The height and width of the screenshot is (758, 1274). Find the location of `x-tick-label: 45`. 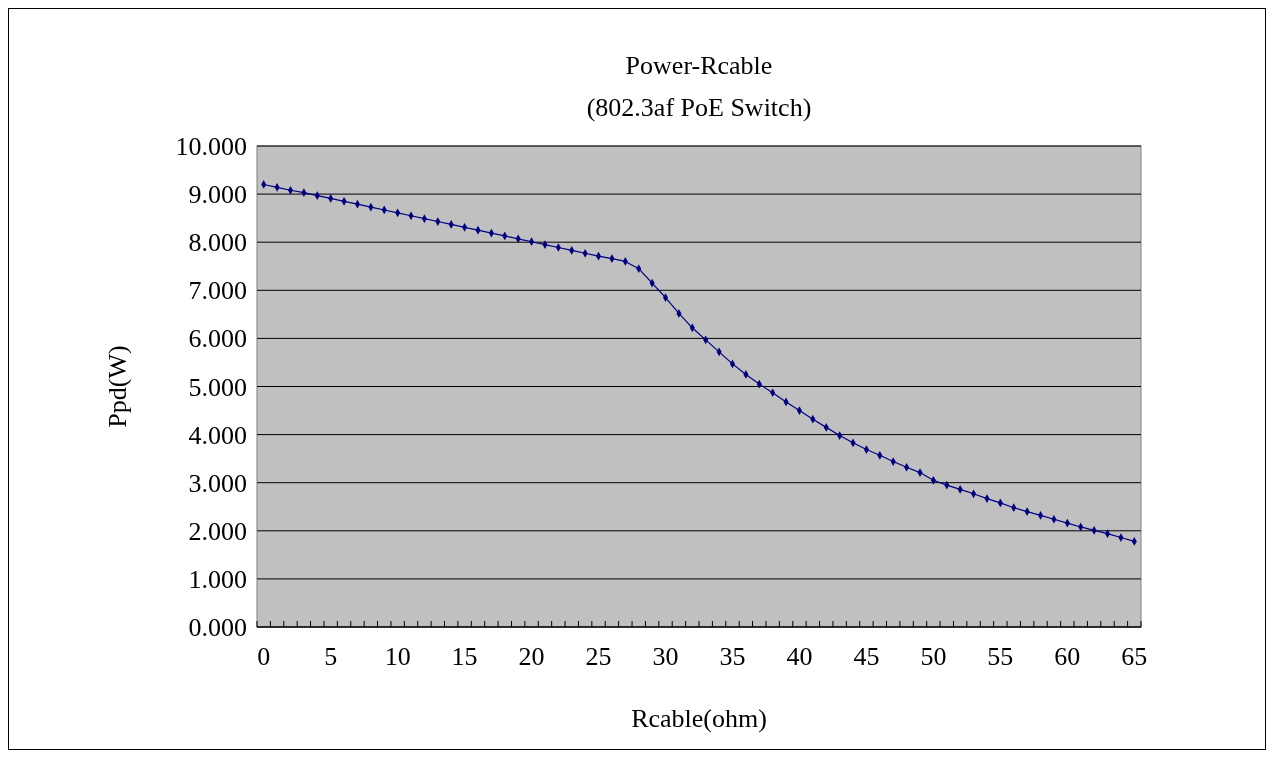

x-tick-label: 45 is located at coordinates (866, 656).